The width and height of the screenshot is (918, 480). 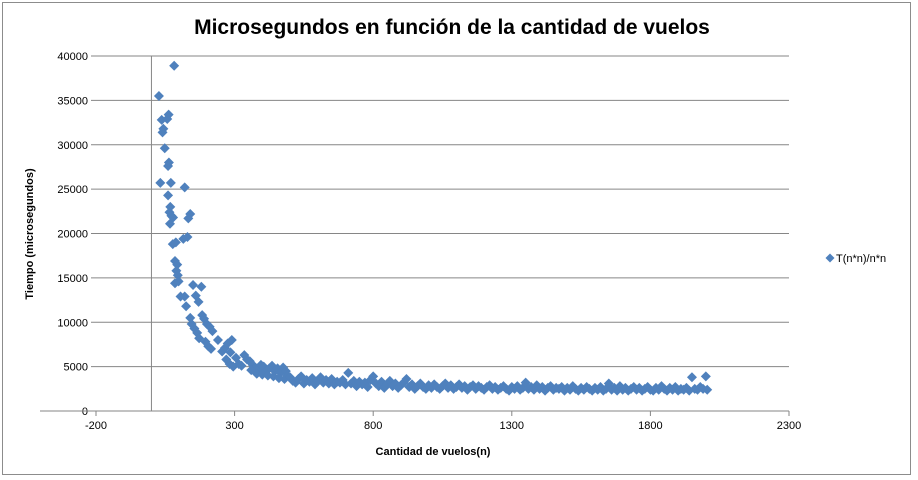 I want to click on y-axis-ticks: 0 5000 10000 15000 20000 25000 30000 35000 40000, so click(x=76, y=234).